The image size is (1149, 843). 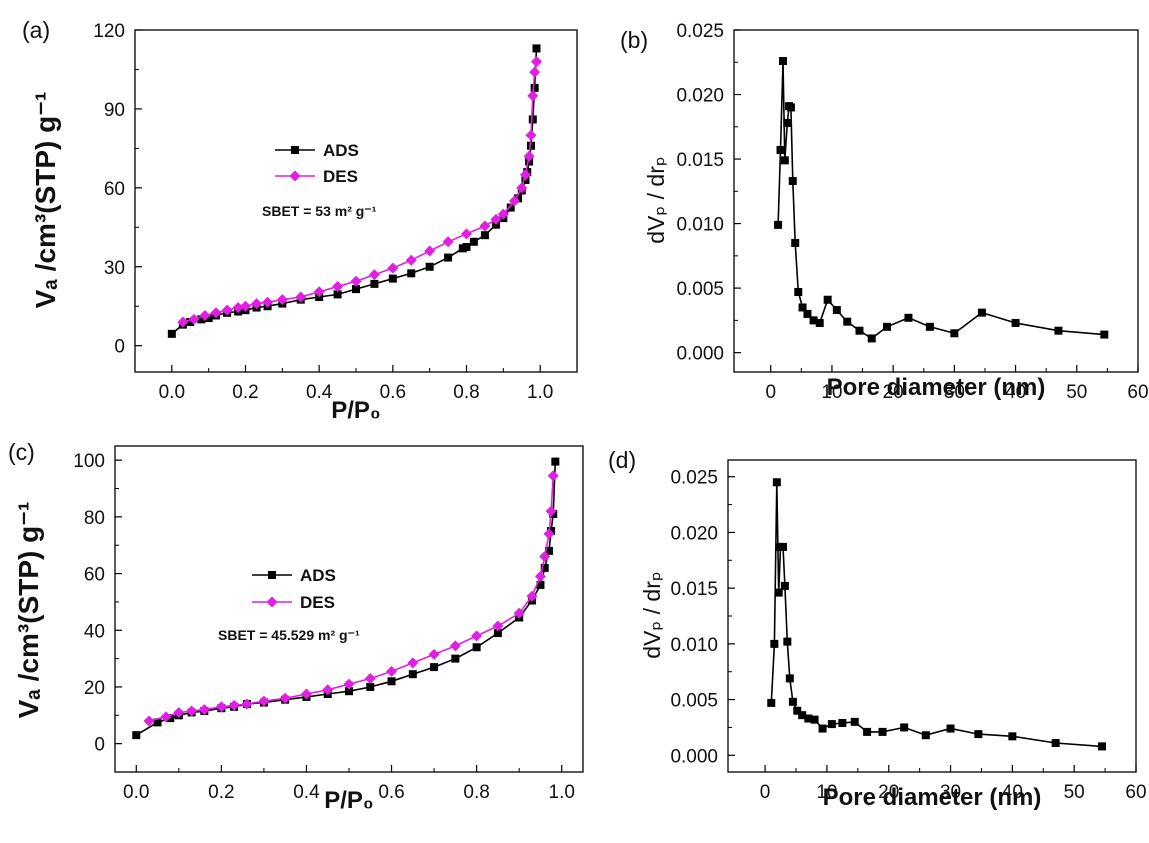 I want to click on series-ads, so click(x=346, y=598).